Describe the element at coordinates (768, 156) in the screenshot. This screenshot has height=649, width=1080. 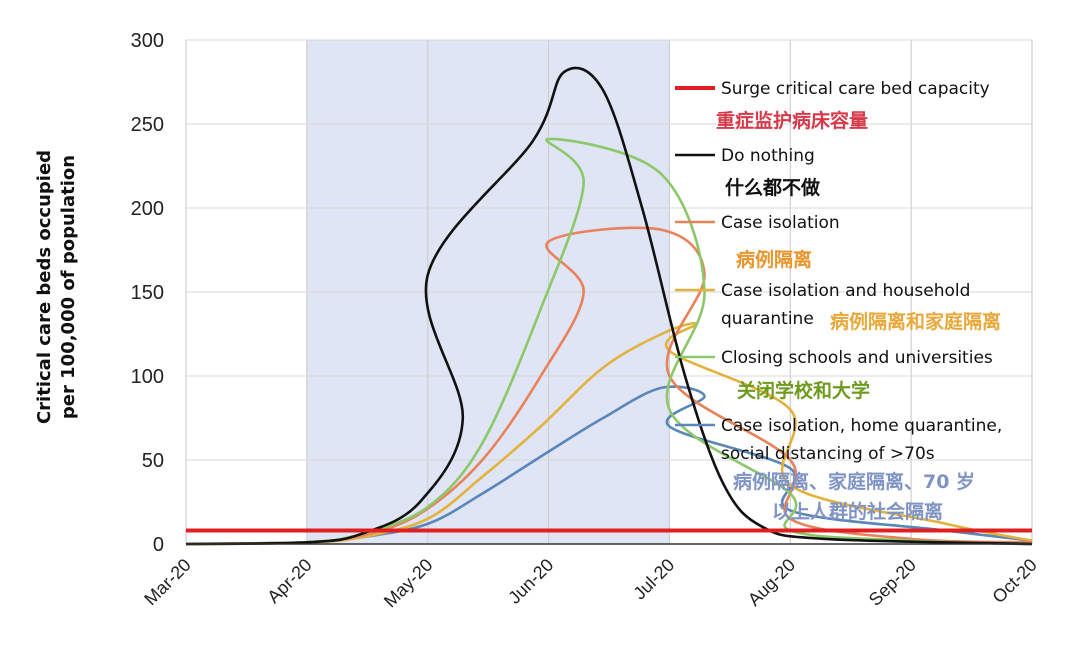
I see `legend-label-do-nothing: Do nothing` at that location.